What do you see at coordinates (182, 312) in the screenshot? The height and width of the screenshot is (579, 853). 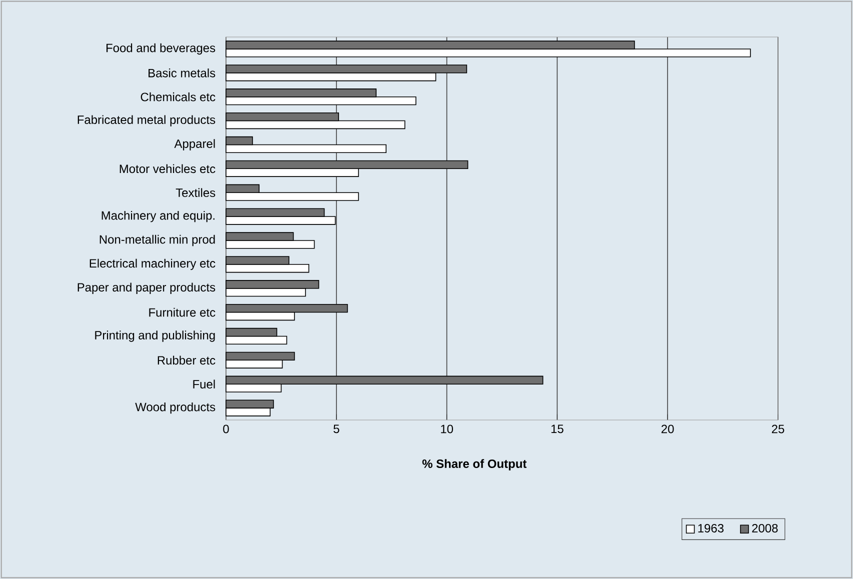 I see `y-tick-label: Furniture etc` at bounding box center [182, 312].